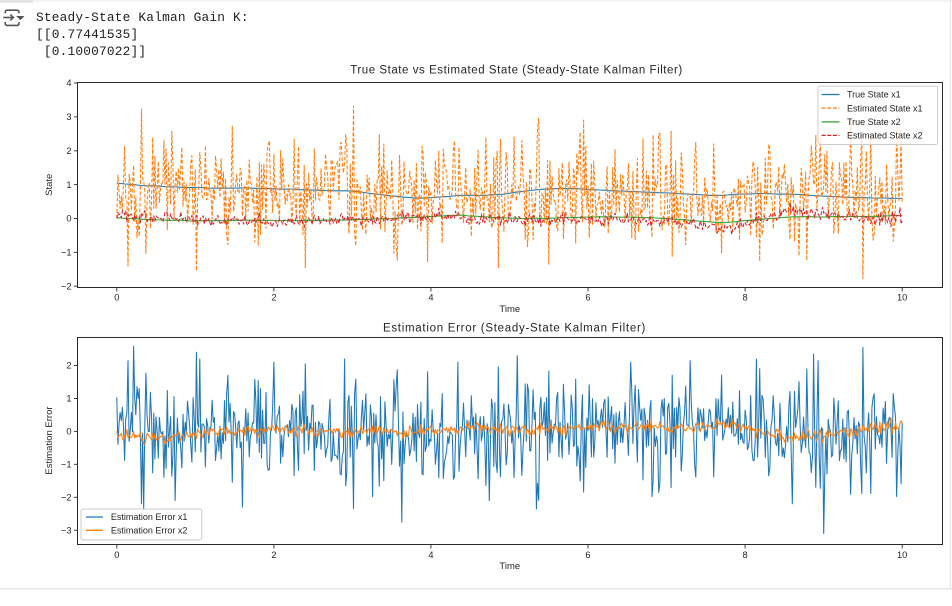 The image size is (952, 606). Describe the element at coordinates (49, 185) in the screenshot. I see `svg-text: State` at that location.